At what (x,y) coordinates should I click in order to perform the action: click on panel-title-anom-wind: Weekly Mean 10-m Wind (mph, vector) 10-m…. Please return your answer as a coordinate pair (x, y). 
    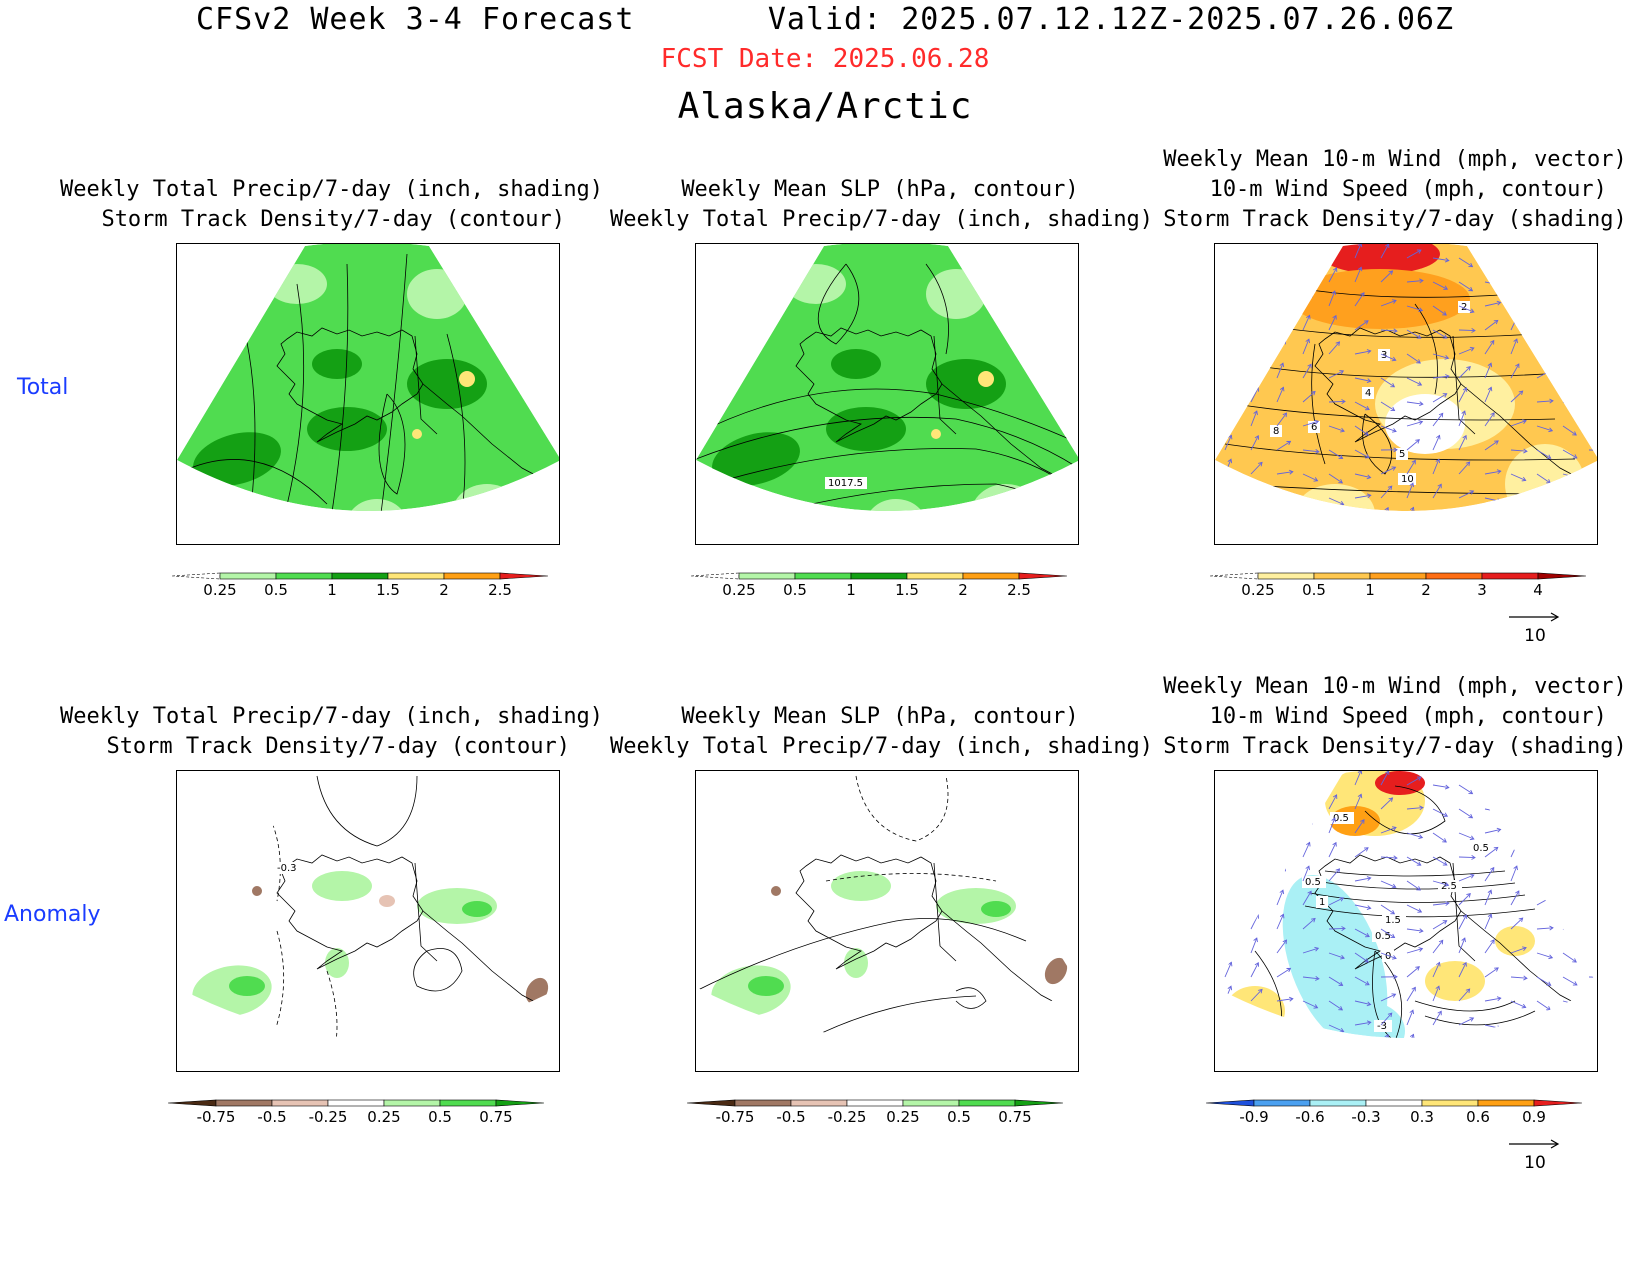
    Looking at the image, I should click on (1395, 716).